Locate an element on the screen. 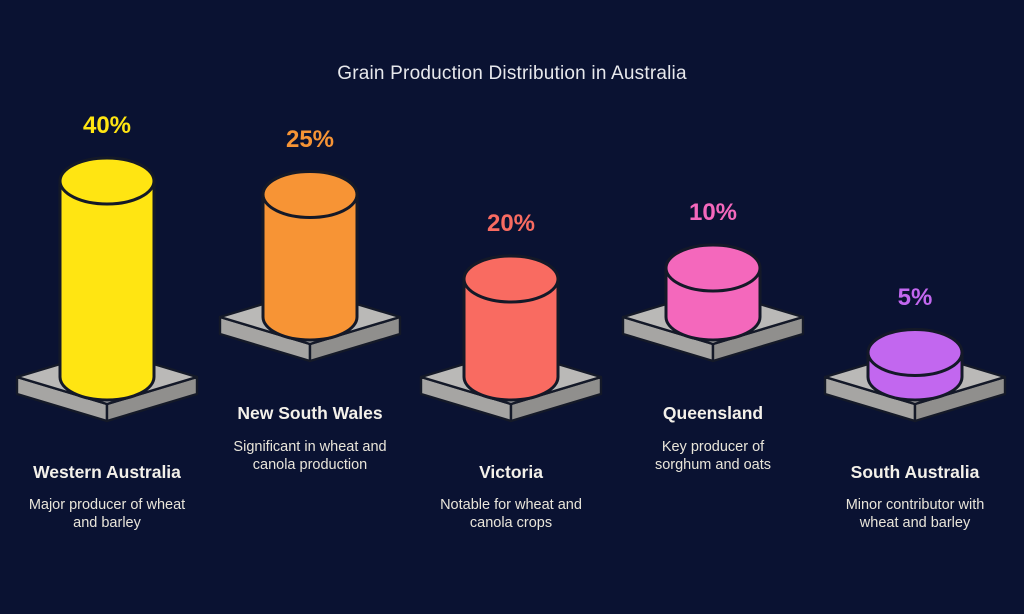 Image resolution: width=1024 pixels, height=614 pixels. percent-label: 40% is located at coordinates (107, 125).